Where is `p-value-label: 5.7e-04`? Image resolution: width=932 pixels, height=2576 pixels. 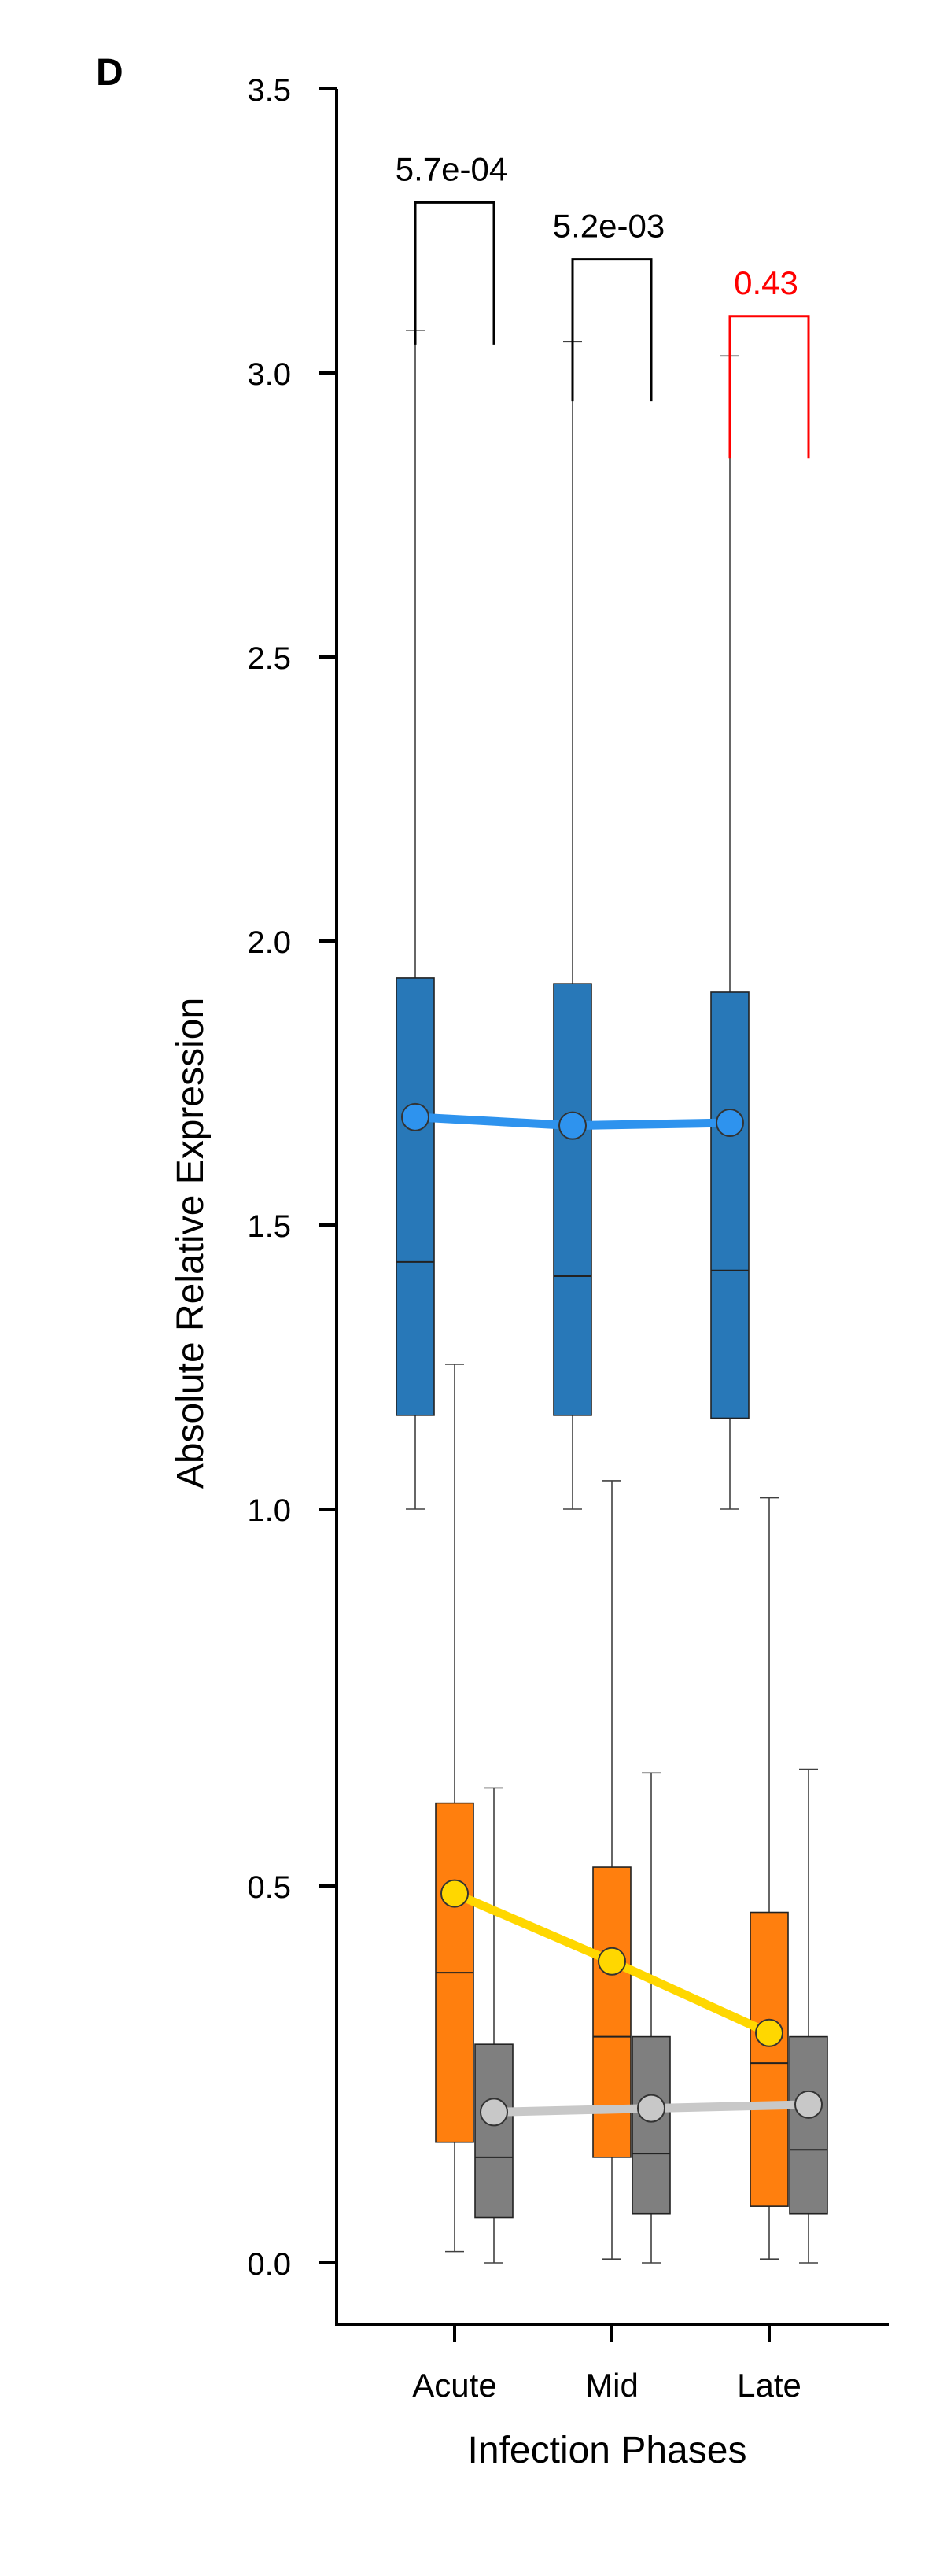
p-value-label: 5.7e-04 is located at coordinates (451, 169).